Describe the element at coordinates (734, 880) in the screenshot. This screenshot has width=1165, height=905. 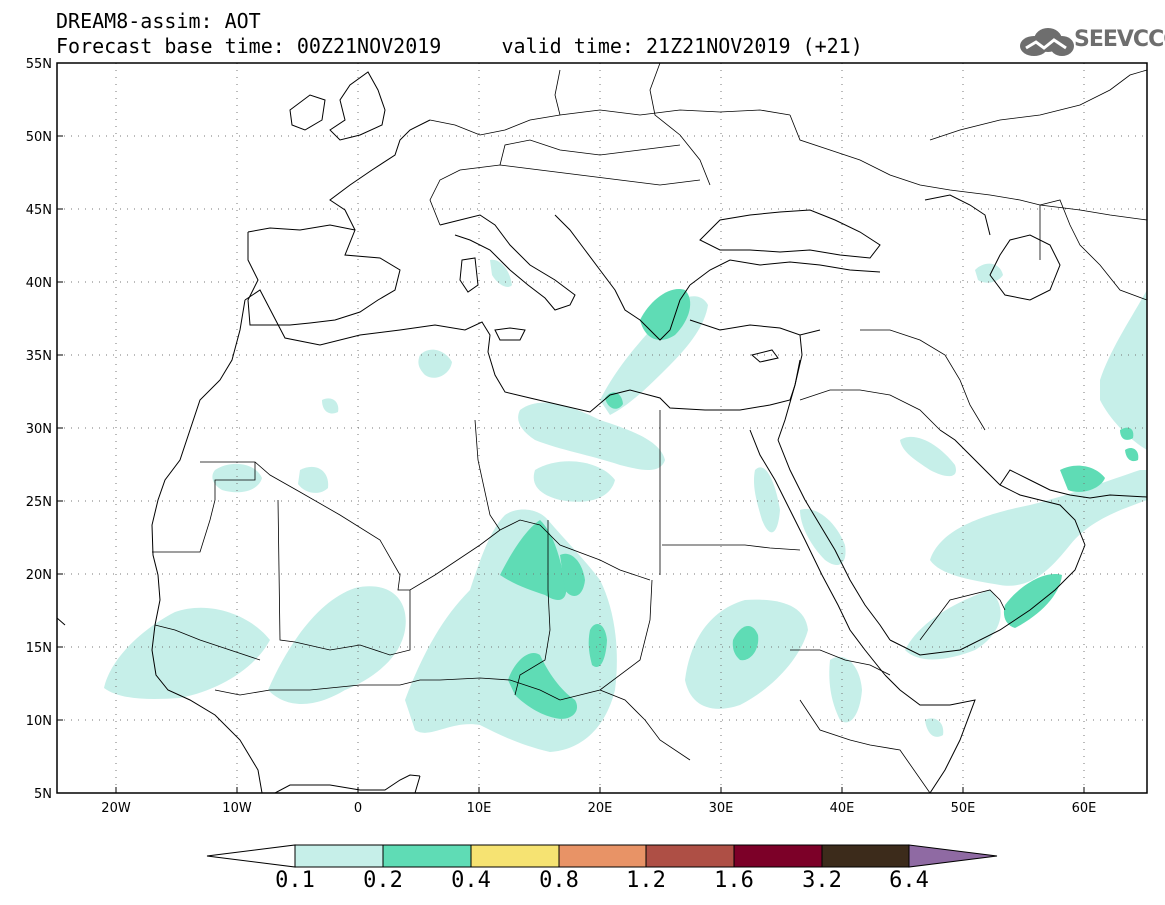
I see `colorbar-label: 1.6` at that location.